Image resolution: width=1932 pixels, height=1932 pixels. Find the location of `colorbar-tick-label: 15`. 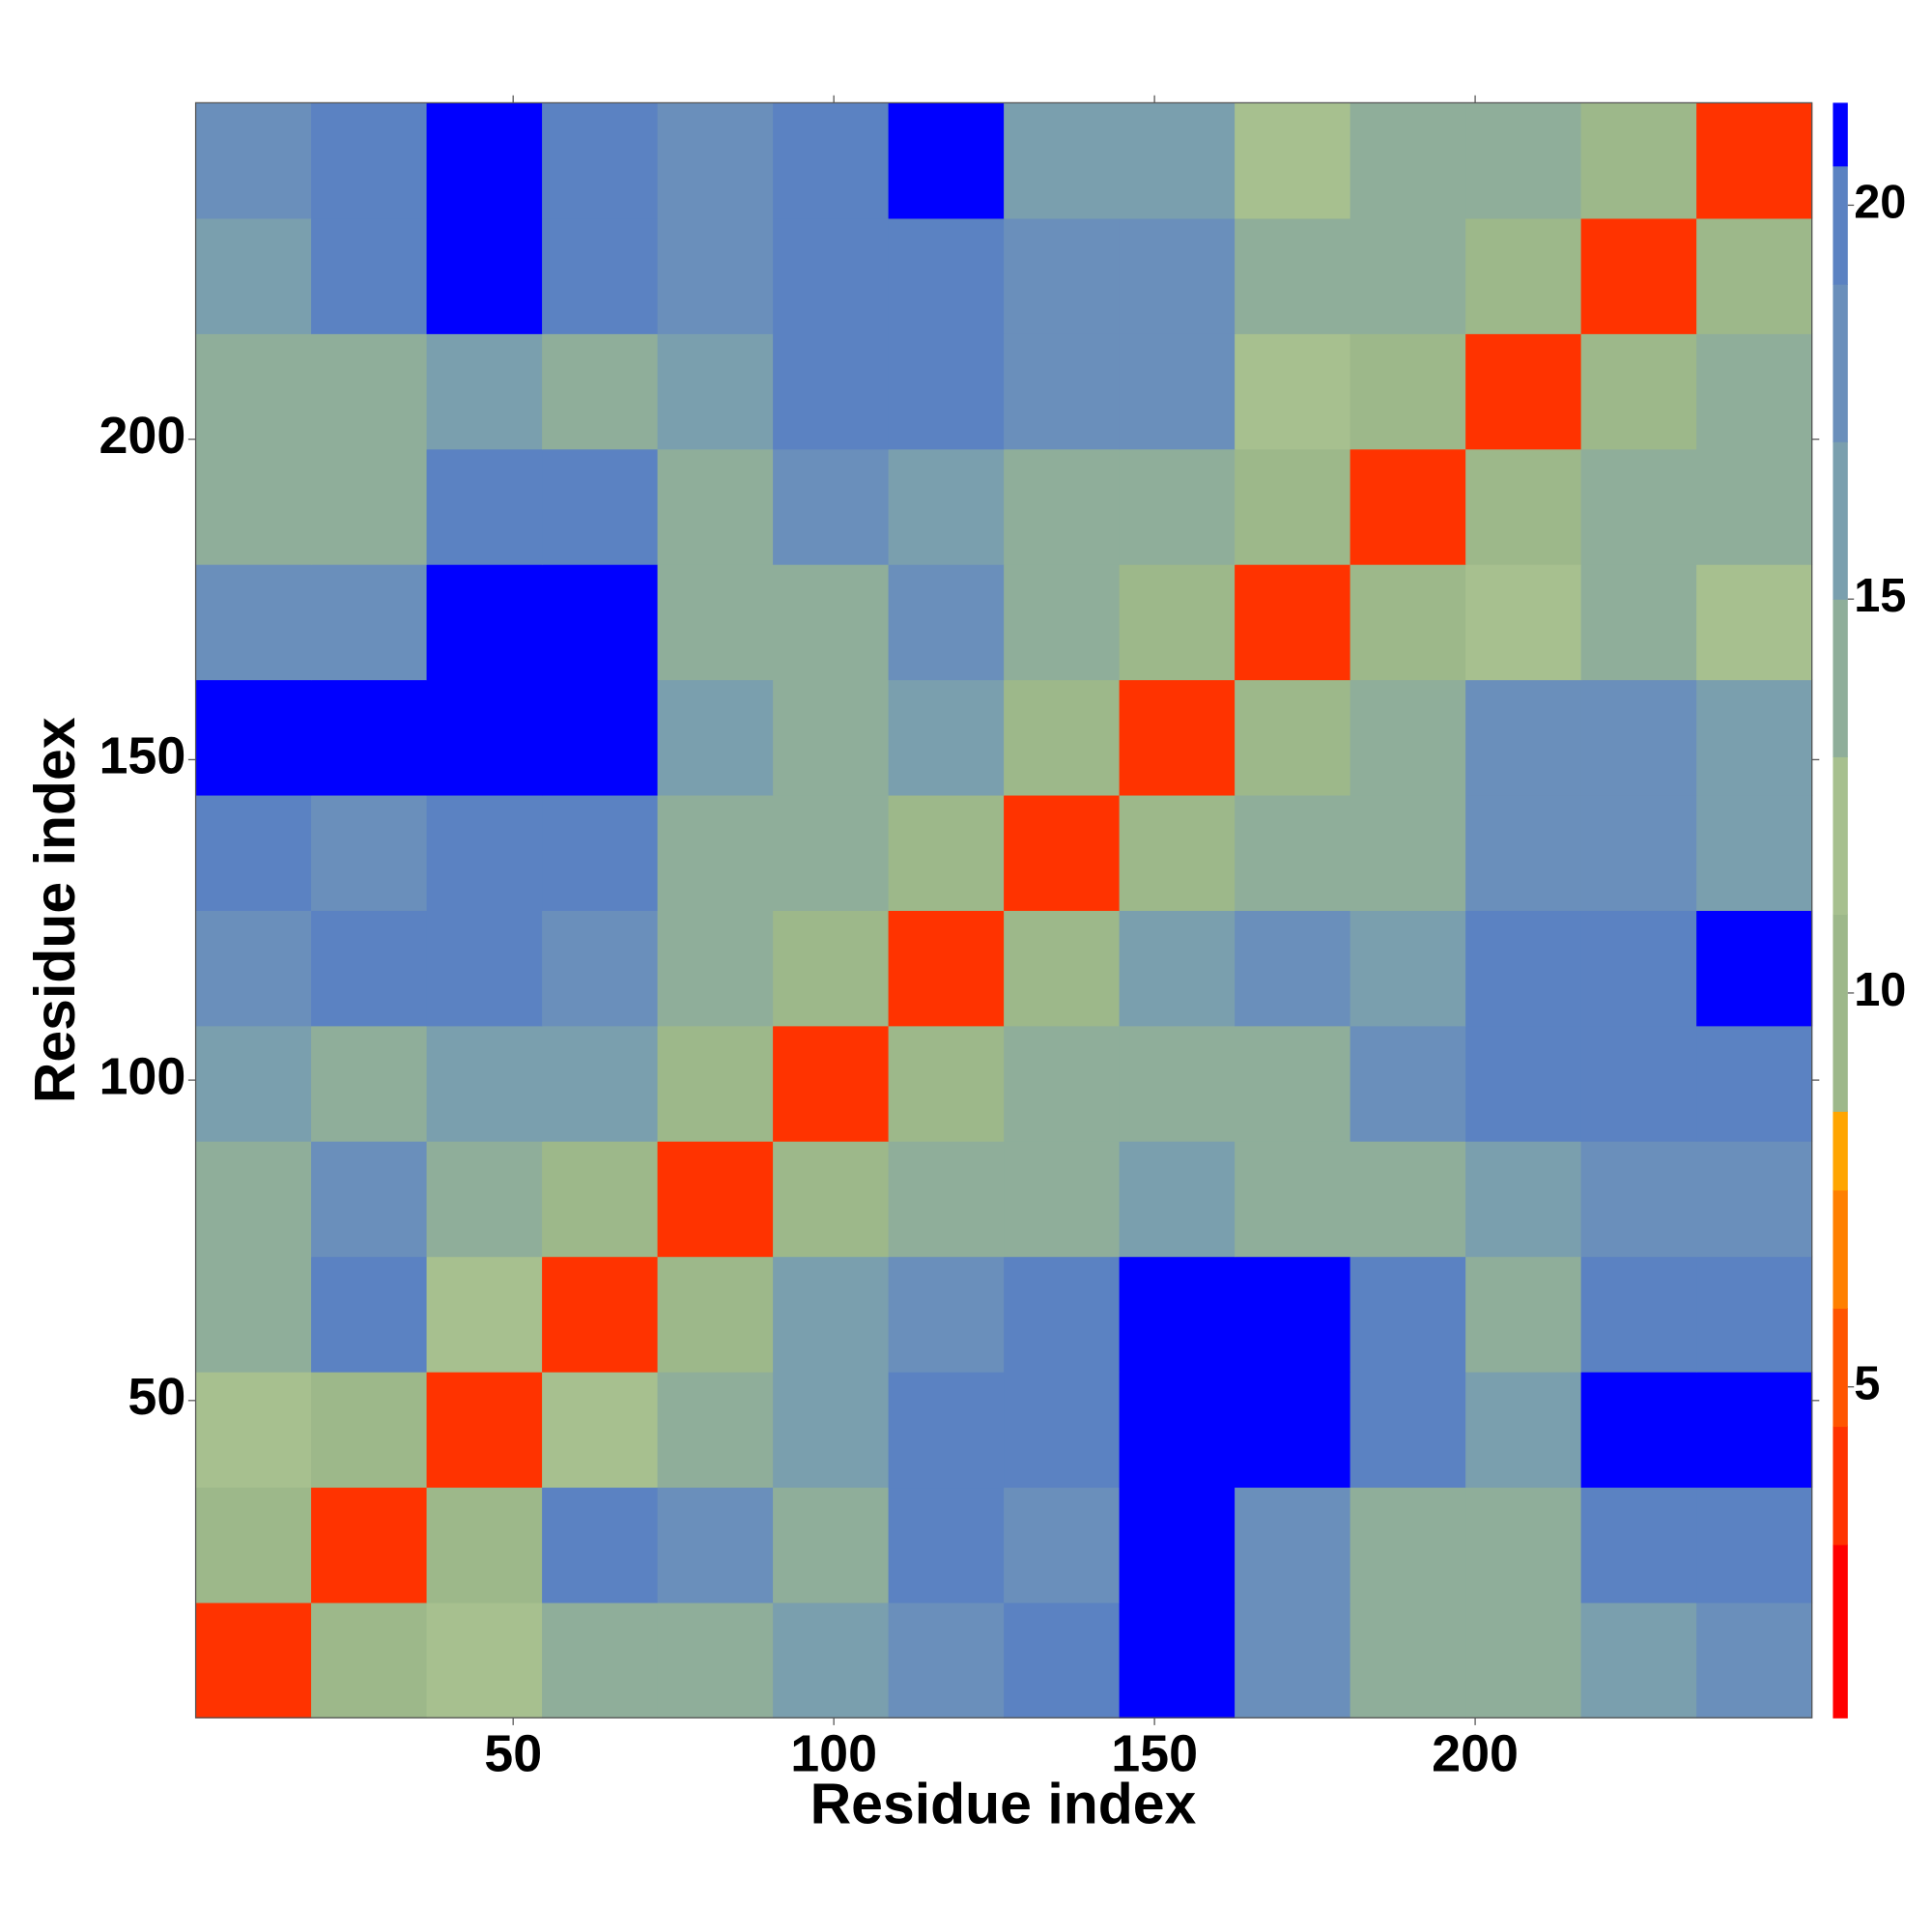

colorbar-tick-label: 15 is located at coordinates (1880, 596).